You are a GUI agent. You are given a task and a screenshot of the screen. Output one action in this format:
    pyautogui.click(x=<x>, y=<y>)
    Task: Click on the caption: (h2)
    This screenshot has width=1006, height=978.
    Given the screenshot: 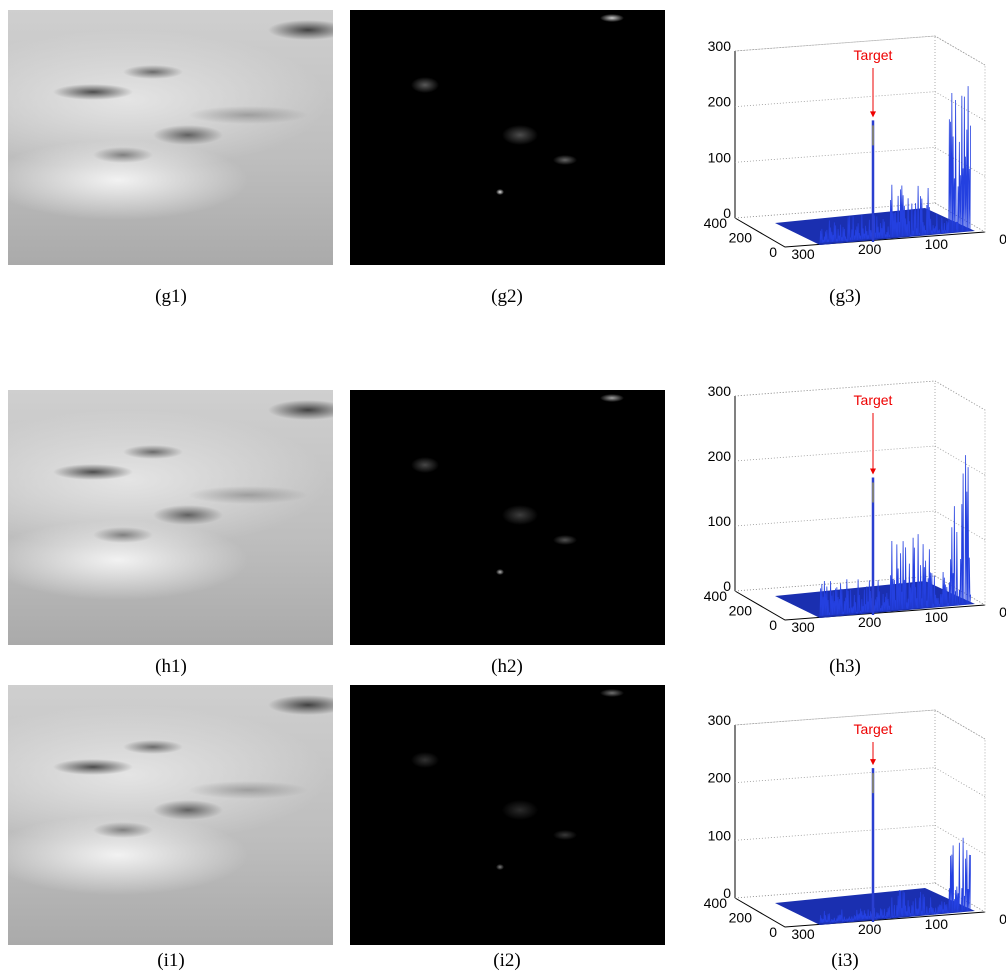 What is the action you would take?
    pyautogui.click(x=507, y=666)
    